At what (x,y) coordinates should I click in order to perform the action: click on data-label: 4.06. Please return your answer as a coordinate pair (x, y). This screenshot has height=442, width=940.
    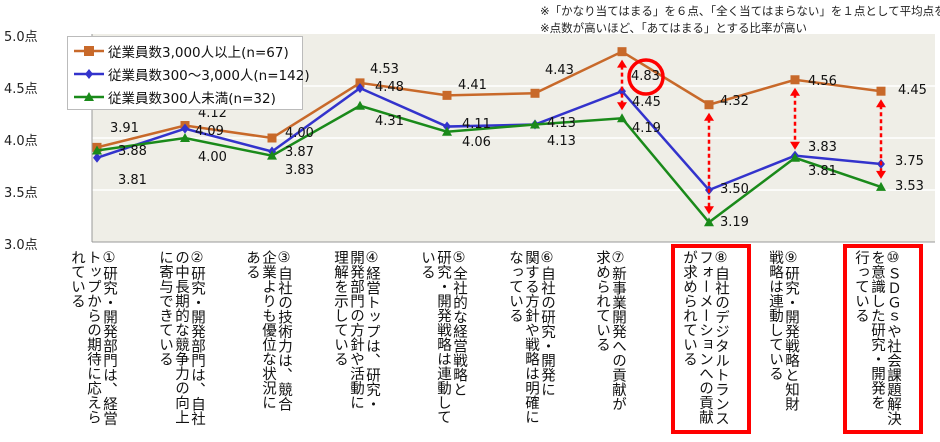
    Looking at the image, I should click on (476, 142).